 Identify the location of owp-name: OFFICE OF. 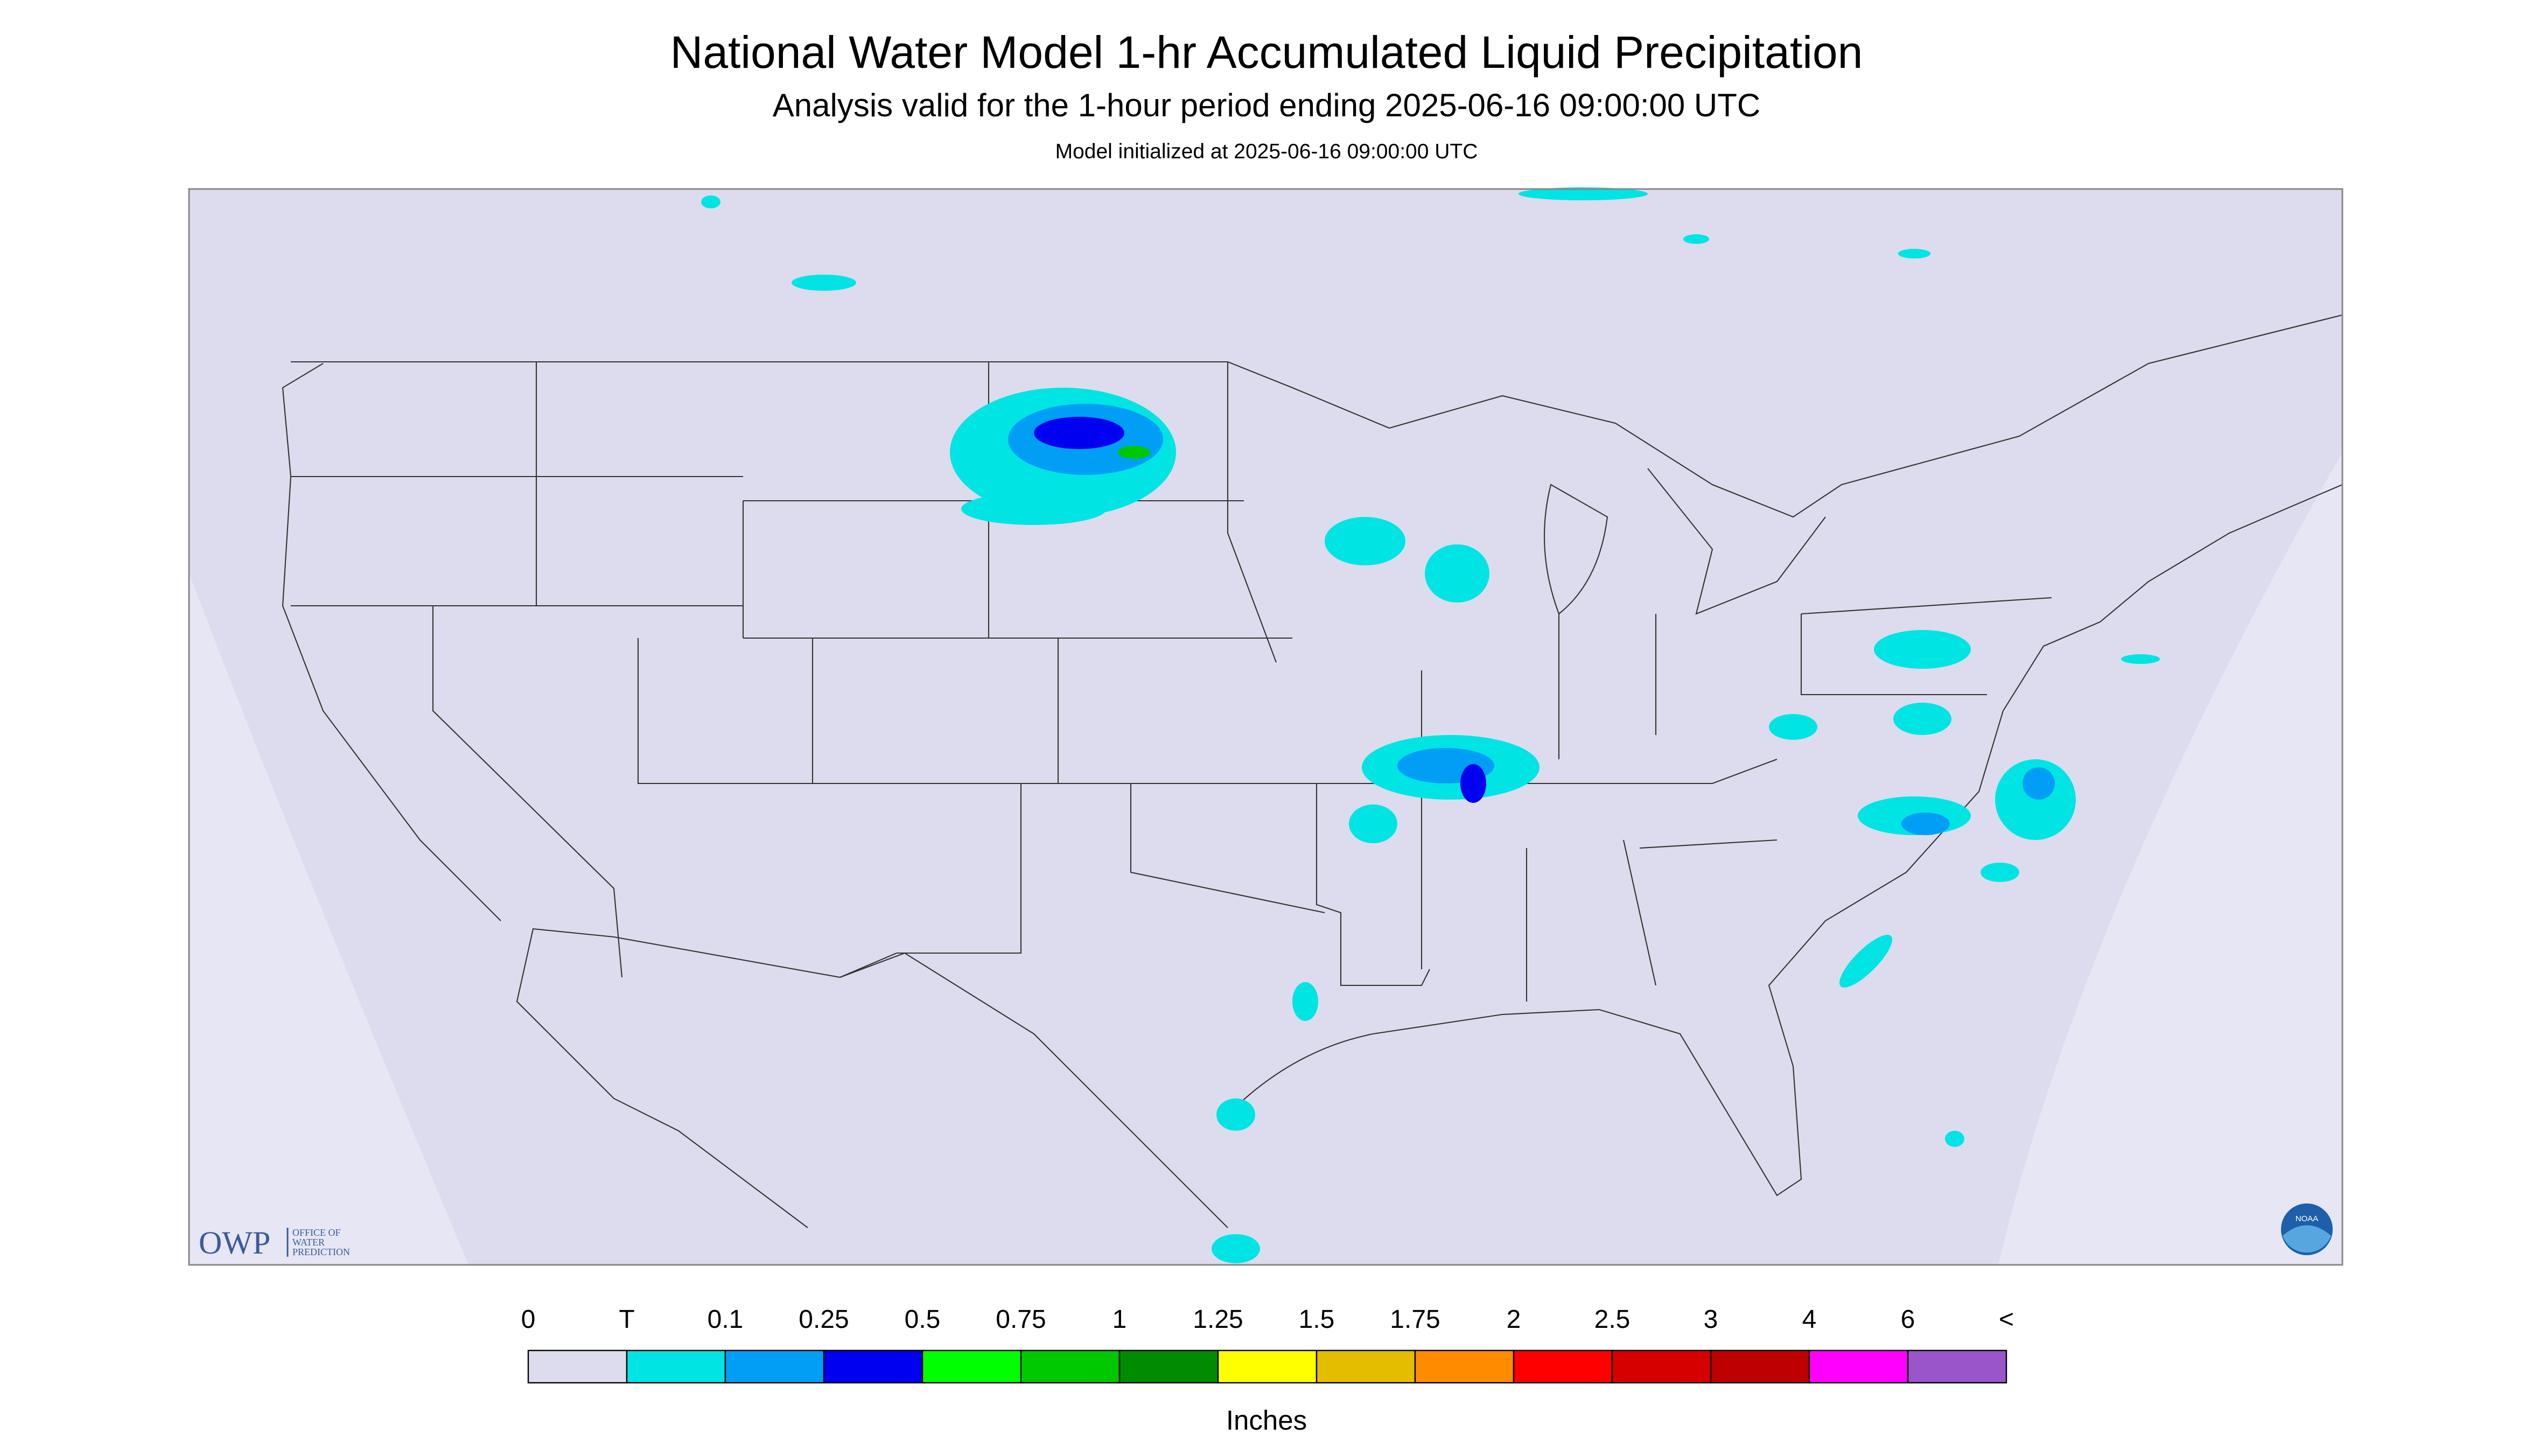
(316, 1232).